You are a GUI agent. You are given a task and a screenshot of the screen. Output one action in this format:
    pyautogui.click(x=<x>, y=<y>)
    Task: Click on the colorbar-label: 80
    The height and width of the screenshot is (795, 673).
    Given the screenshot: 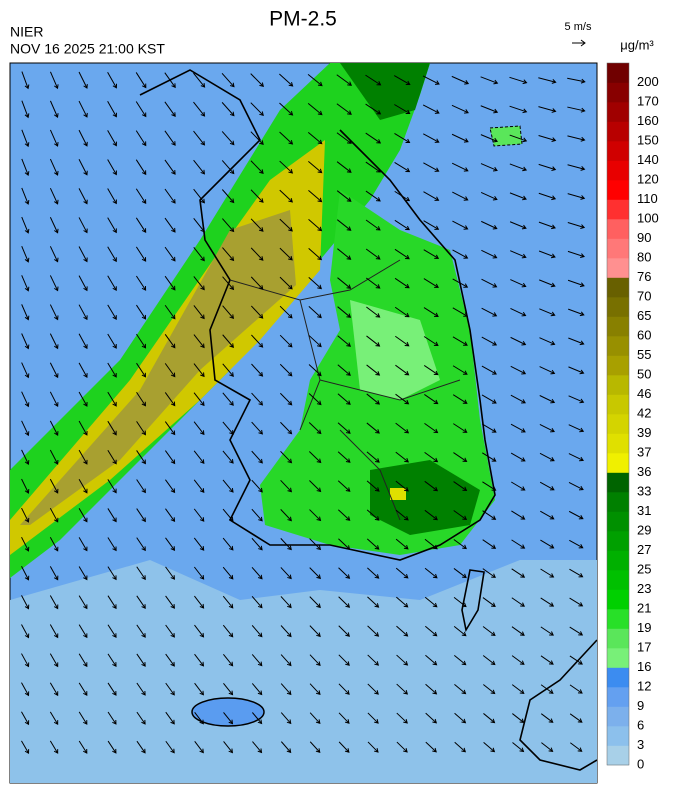 What is the action you would take?
    pyautogui.click(x=644, y=256)
    